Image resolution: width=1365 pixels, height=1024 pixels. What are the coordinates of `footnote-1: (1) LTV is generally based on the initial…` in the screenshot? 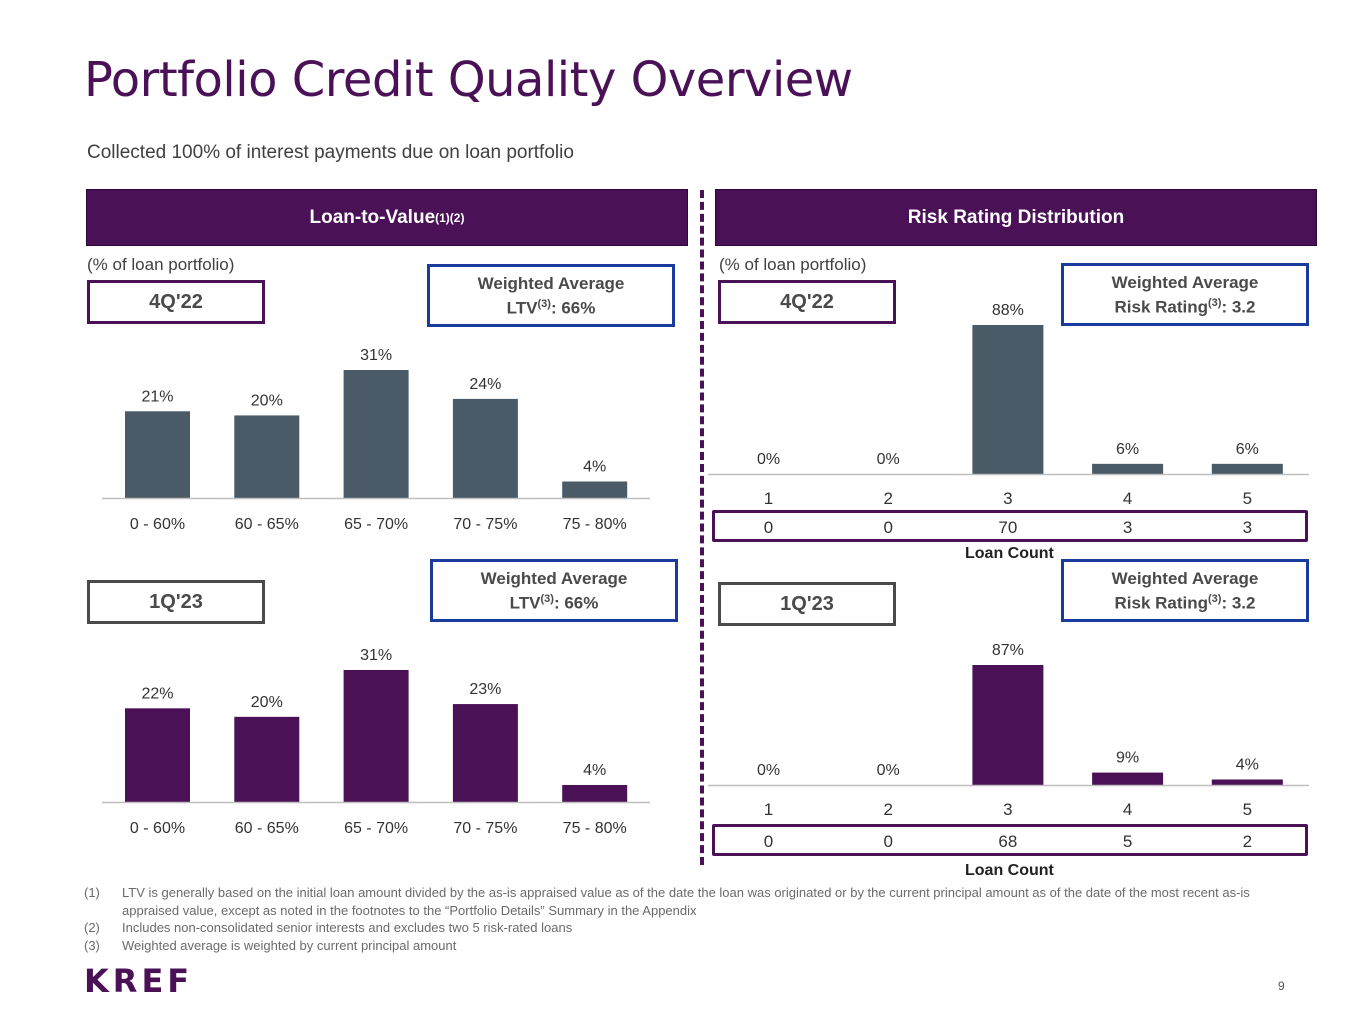 It's located at (667, 901).